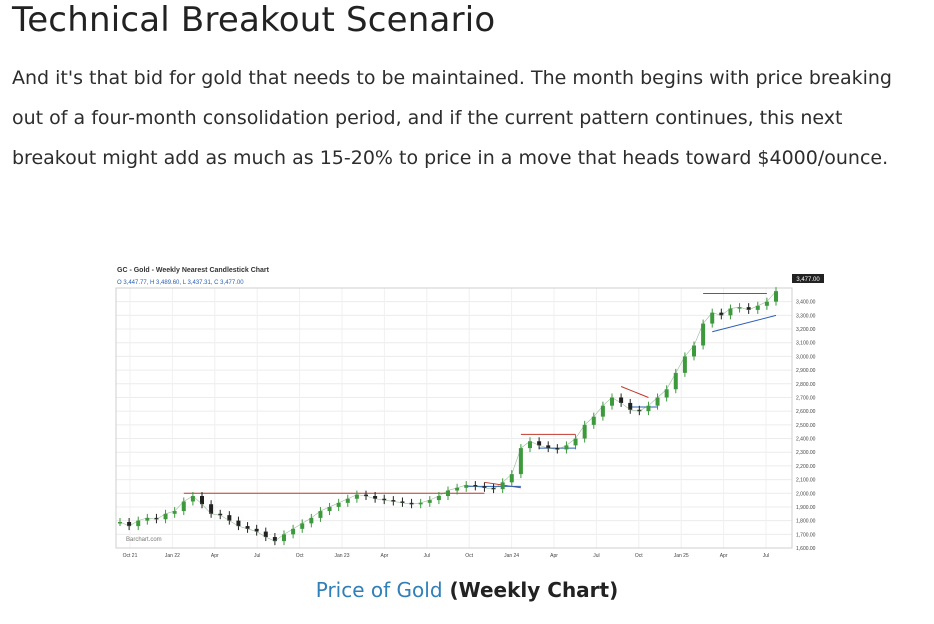  I want to click on caption-suffix: (Weekly Chart), so click(530, 590).